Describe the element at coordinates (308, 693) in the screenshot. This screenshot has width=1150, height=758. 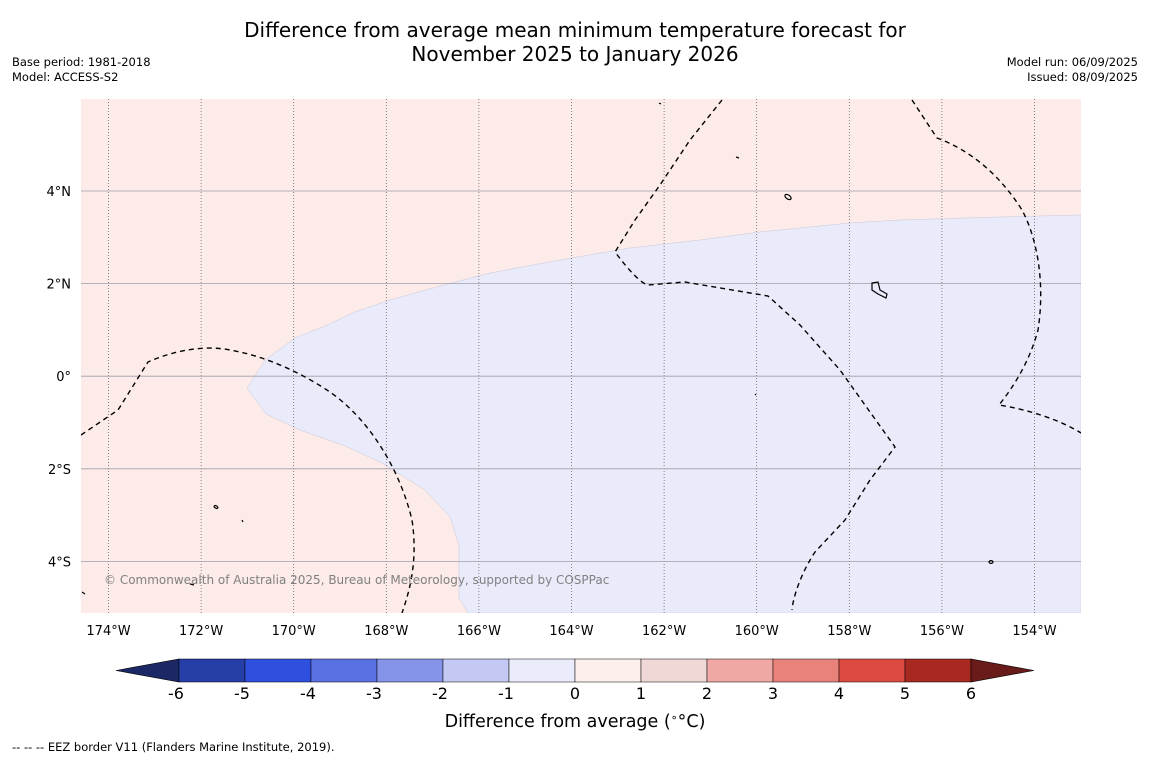
I see `colorbar-tick-label: -4` at that location.